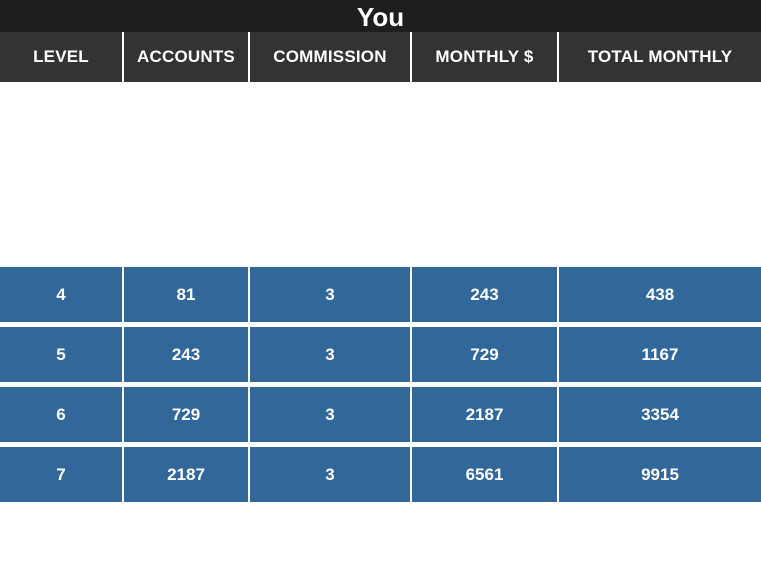  Describe the element at coordinates (61, 354) in the screenshot. I see `cell-level: 5` at that location.